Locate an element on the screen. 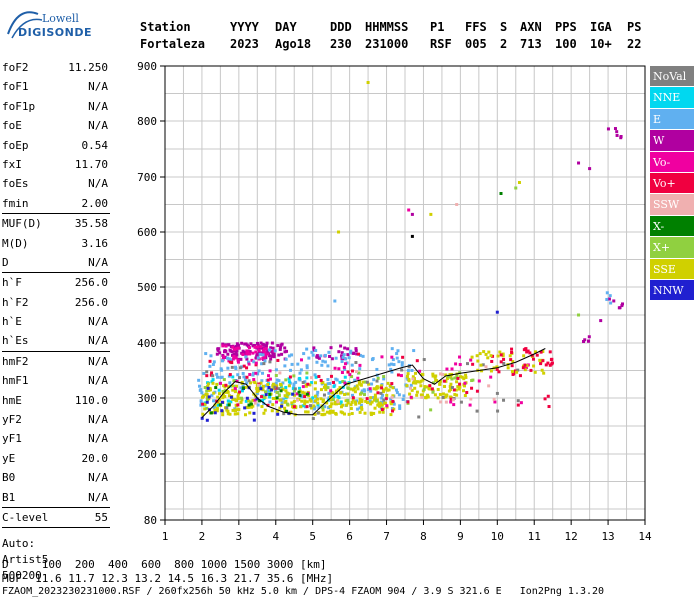  param-row: foEp 0.54 is located at coordinates (56, 145).